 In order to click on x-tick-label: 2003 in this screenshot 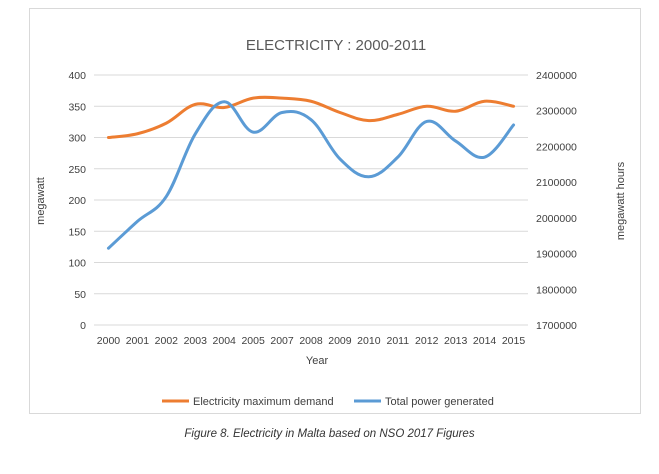, I will do `click(196, 341)`.